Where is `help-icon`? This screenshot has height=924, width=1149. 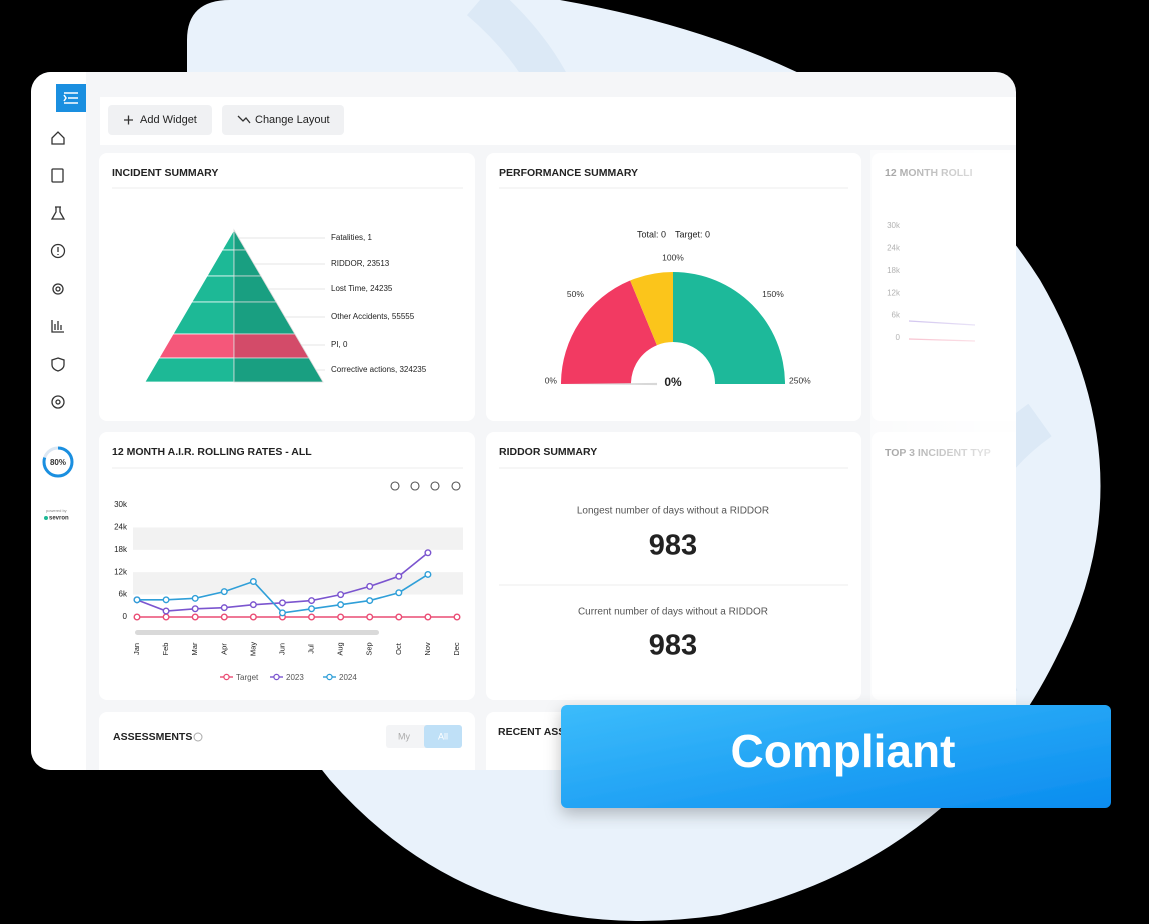
help-icon is located at coordinates (198, 737).